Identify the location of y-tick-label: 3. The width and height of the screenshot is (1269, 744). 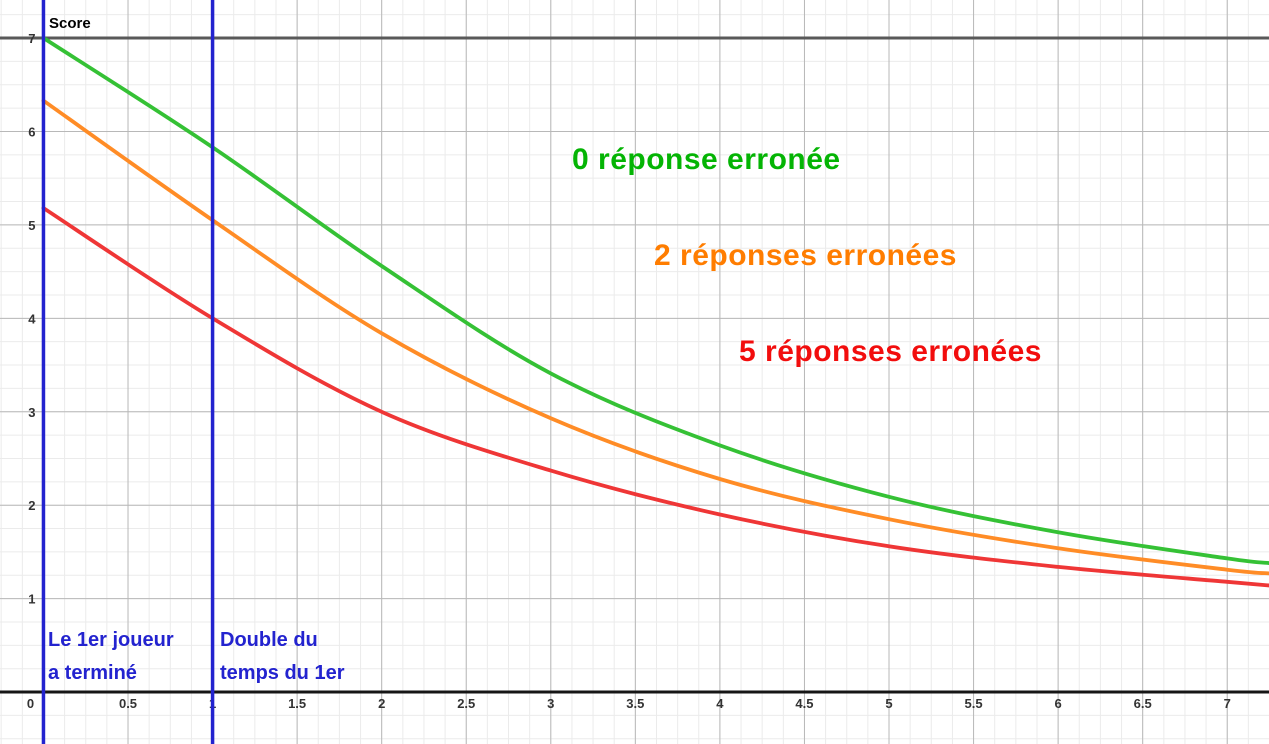
(31, 412).